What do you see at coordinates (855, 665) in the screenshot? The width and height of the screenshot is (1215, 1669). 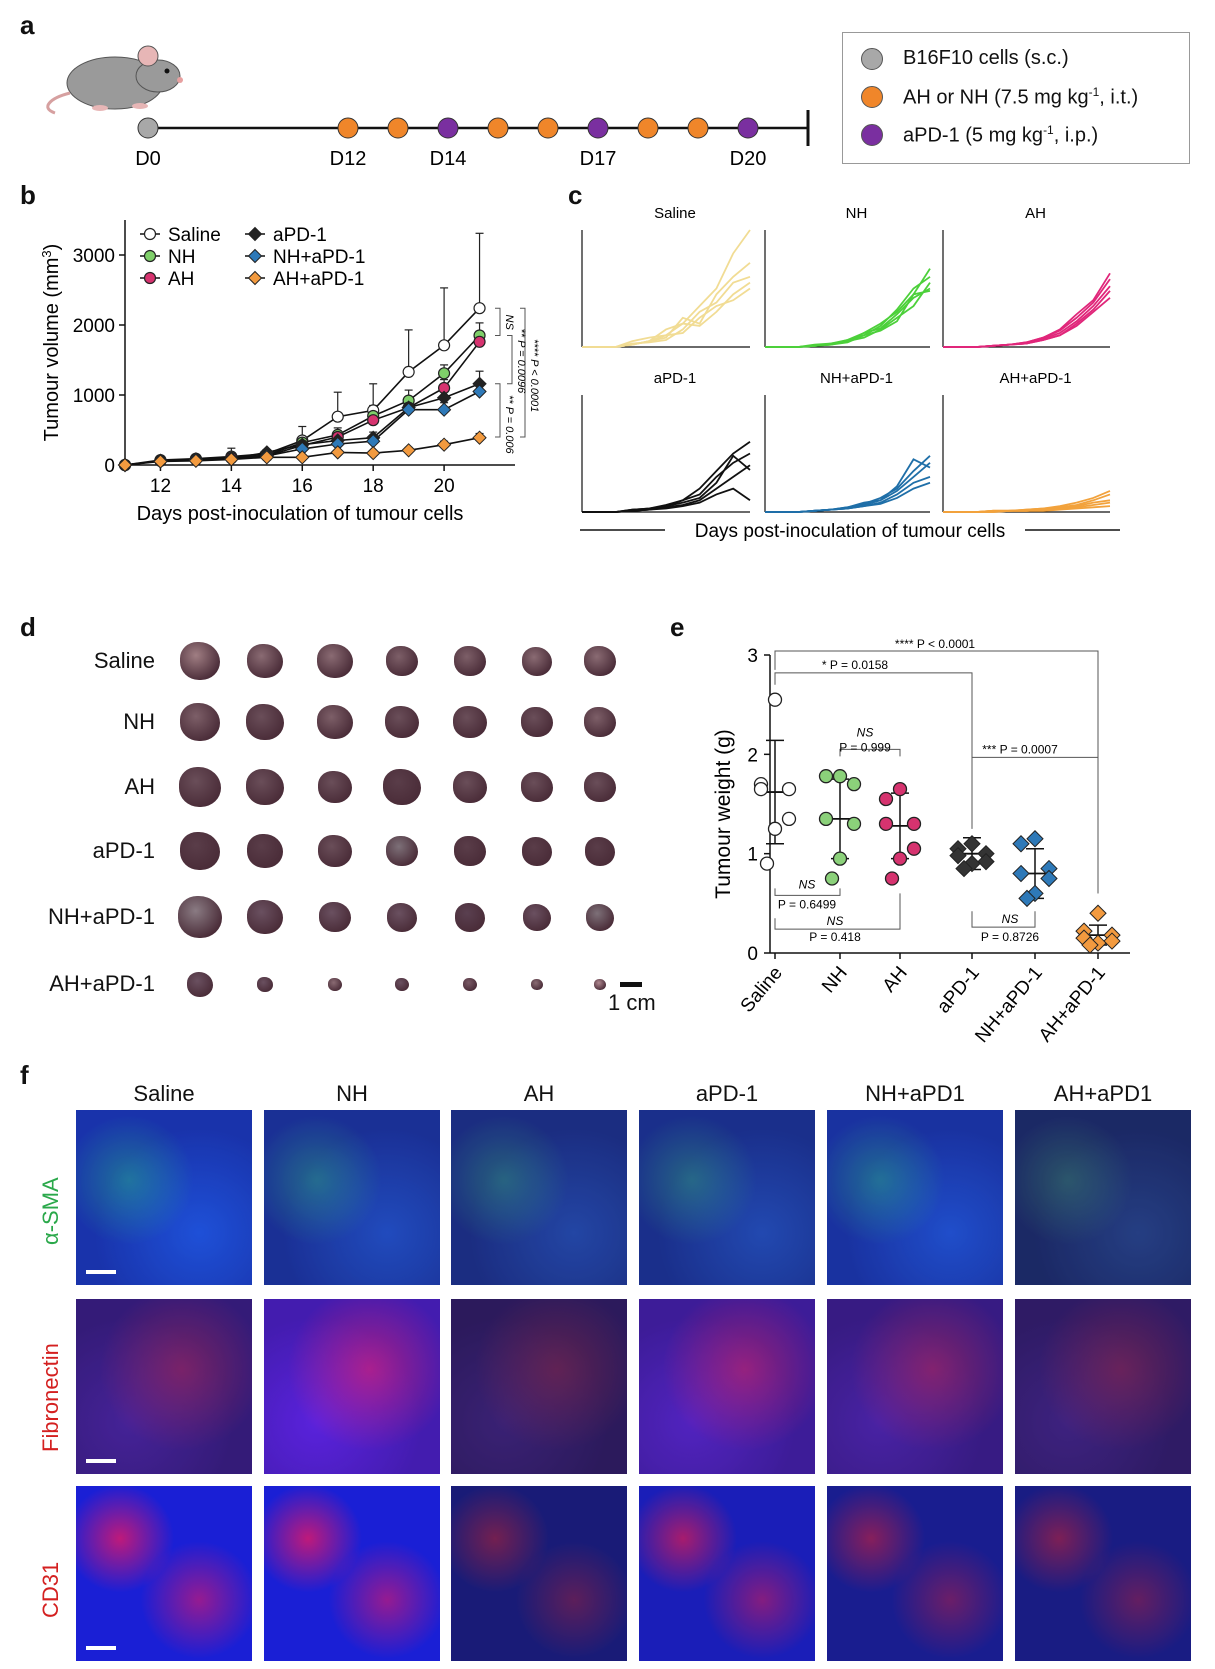 I see `stat-label: * P = 0.0158` at bounding box center [855, 665].